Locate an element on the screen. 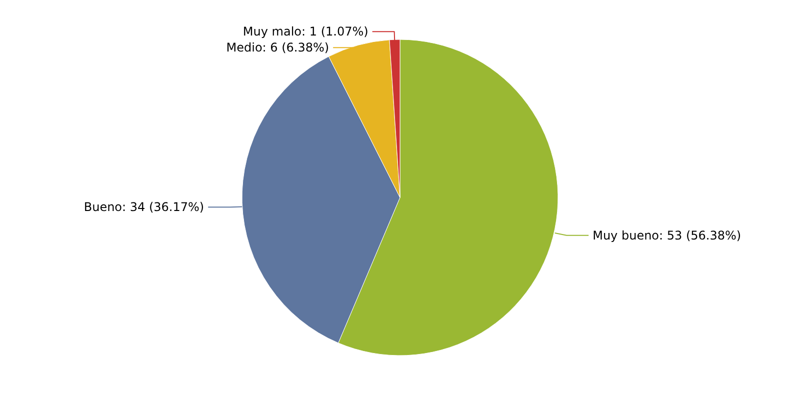  slice-label: Muy malo: 1 (1.07%) is located at coordinates (305, 31).